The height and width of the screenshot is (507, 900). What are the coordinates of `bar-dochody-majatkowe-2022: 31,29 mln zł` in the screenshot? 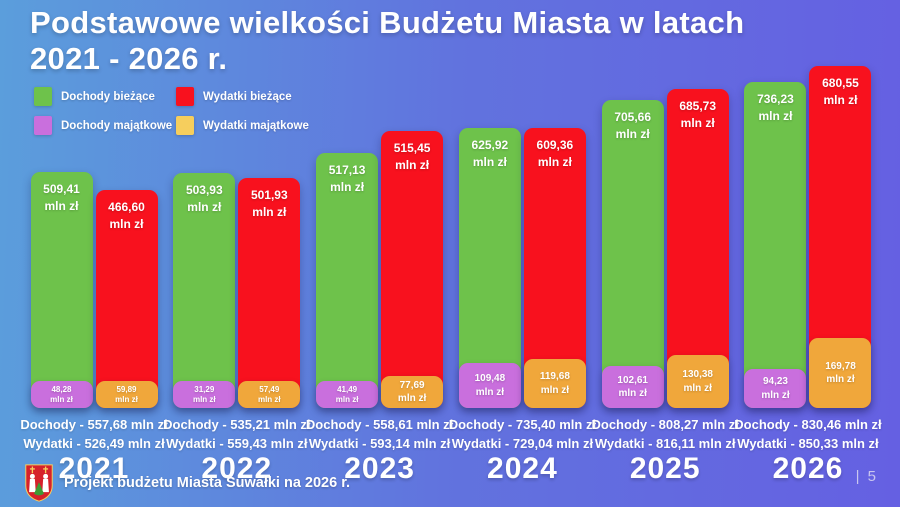 It's located at (204, 394).